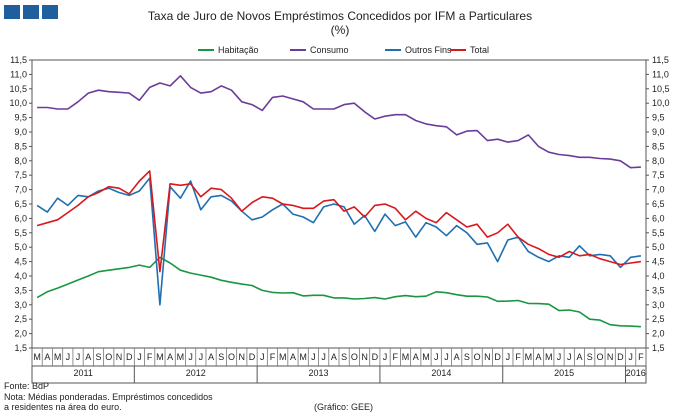 This screenshot has height=419, width=680. Describe the element at coordinates (658, 319) in the screenshot. I see `y-tick-label-right: 2,5` at that location.